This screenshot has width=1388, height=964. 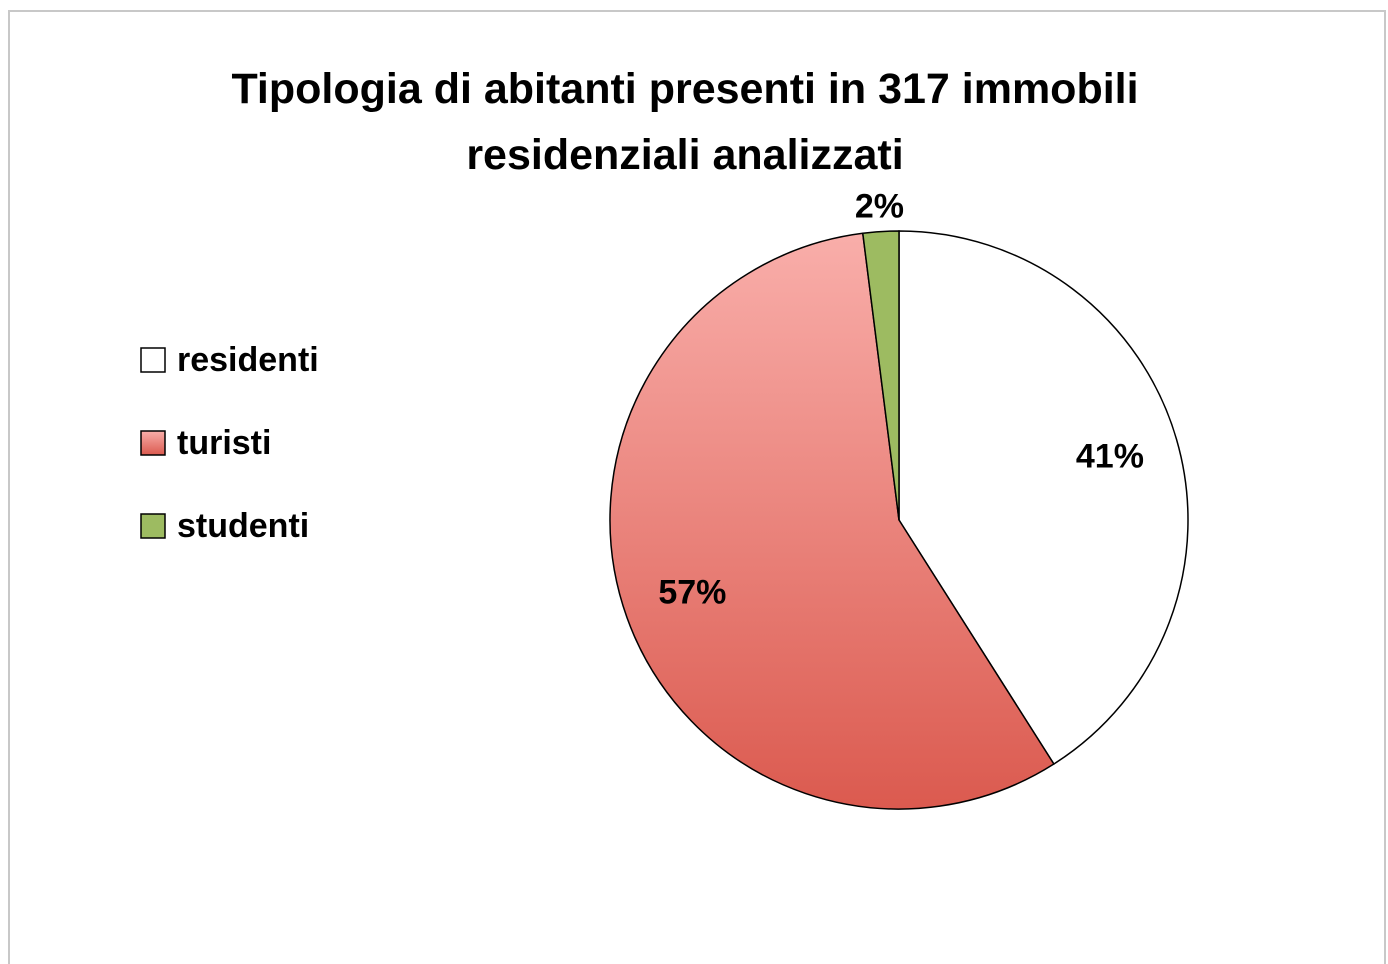 I want to click on data-label: 41%, so click(x=1110, y=457).